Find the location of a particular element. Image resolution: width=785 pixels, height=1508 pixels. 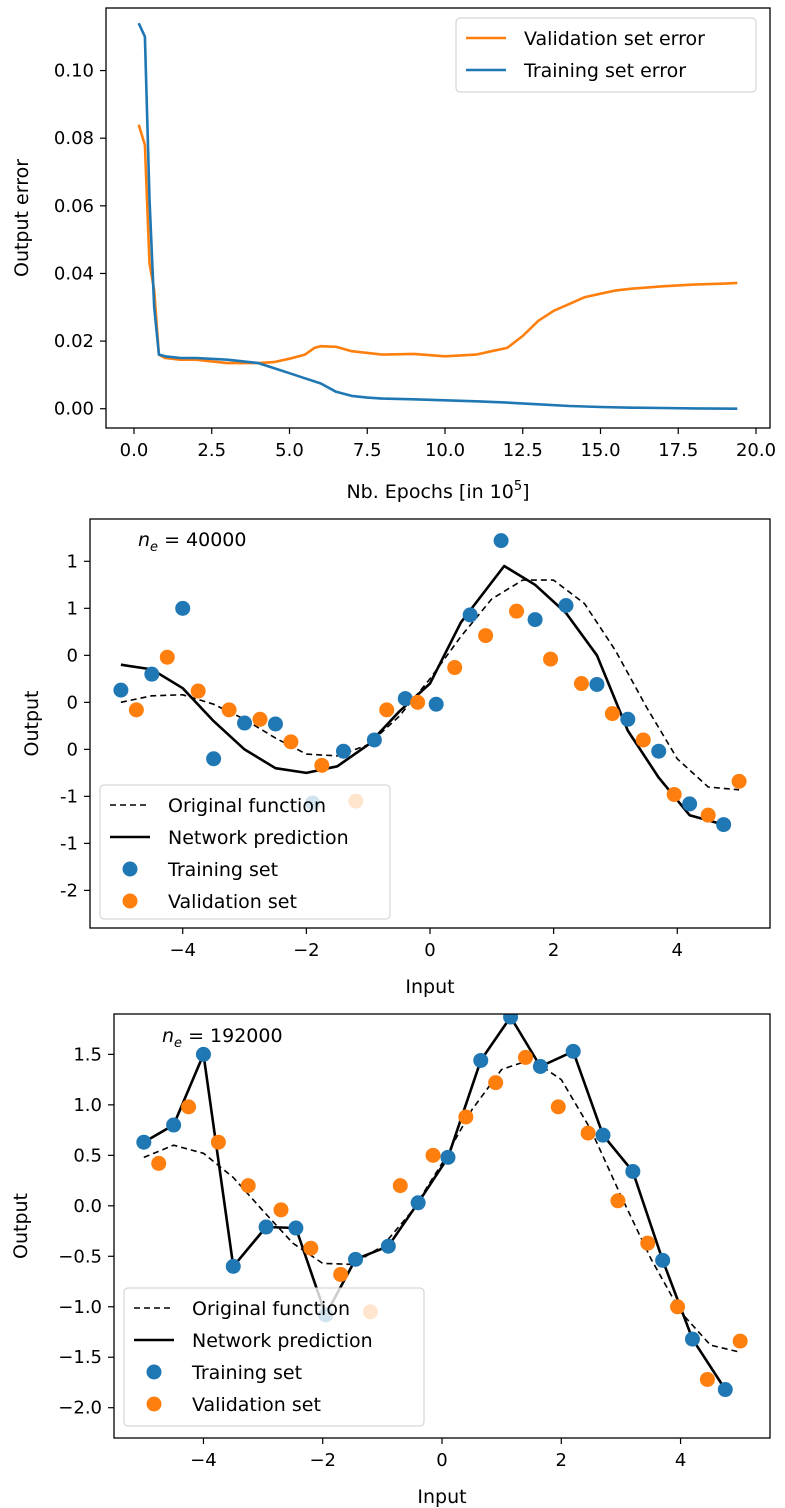

x-tick-label: 20.0 is located at coordinates (756, 450).